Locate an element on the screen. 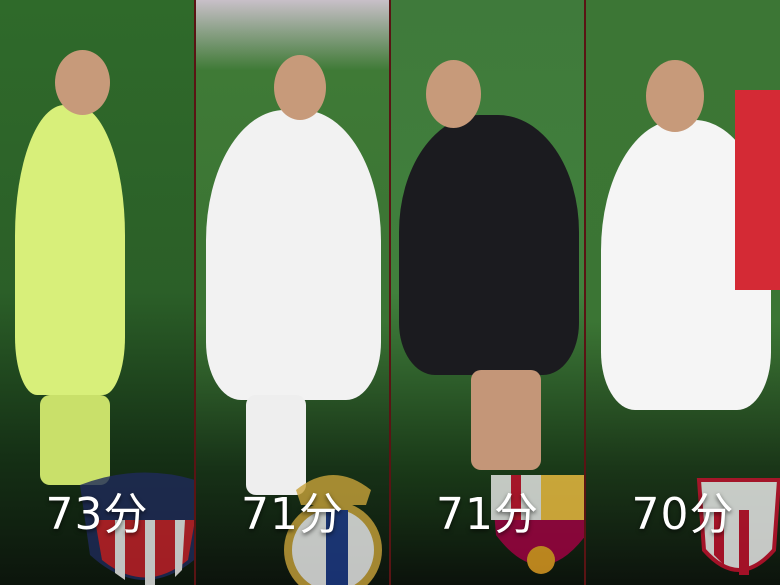 The width and height of the screenshot is (780, 585). fc-barcelona-crest is located at coordinates (537, 524).